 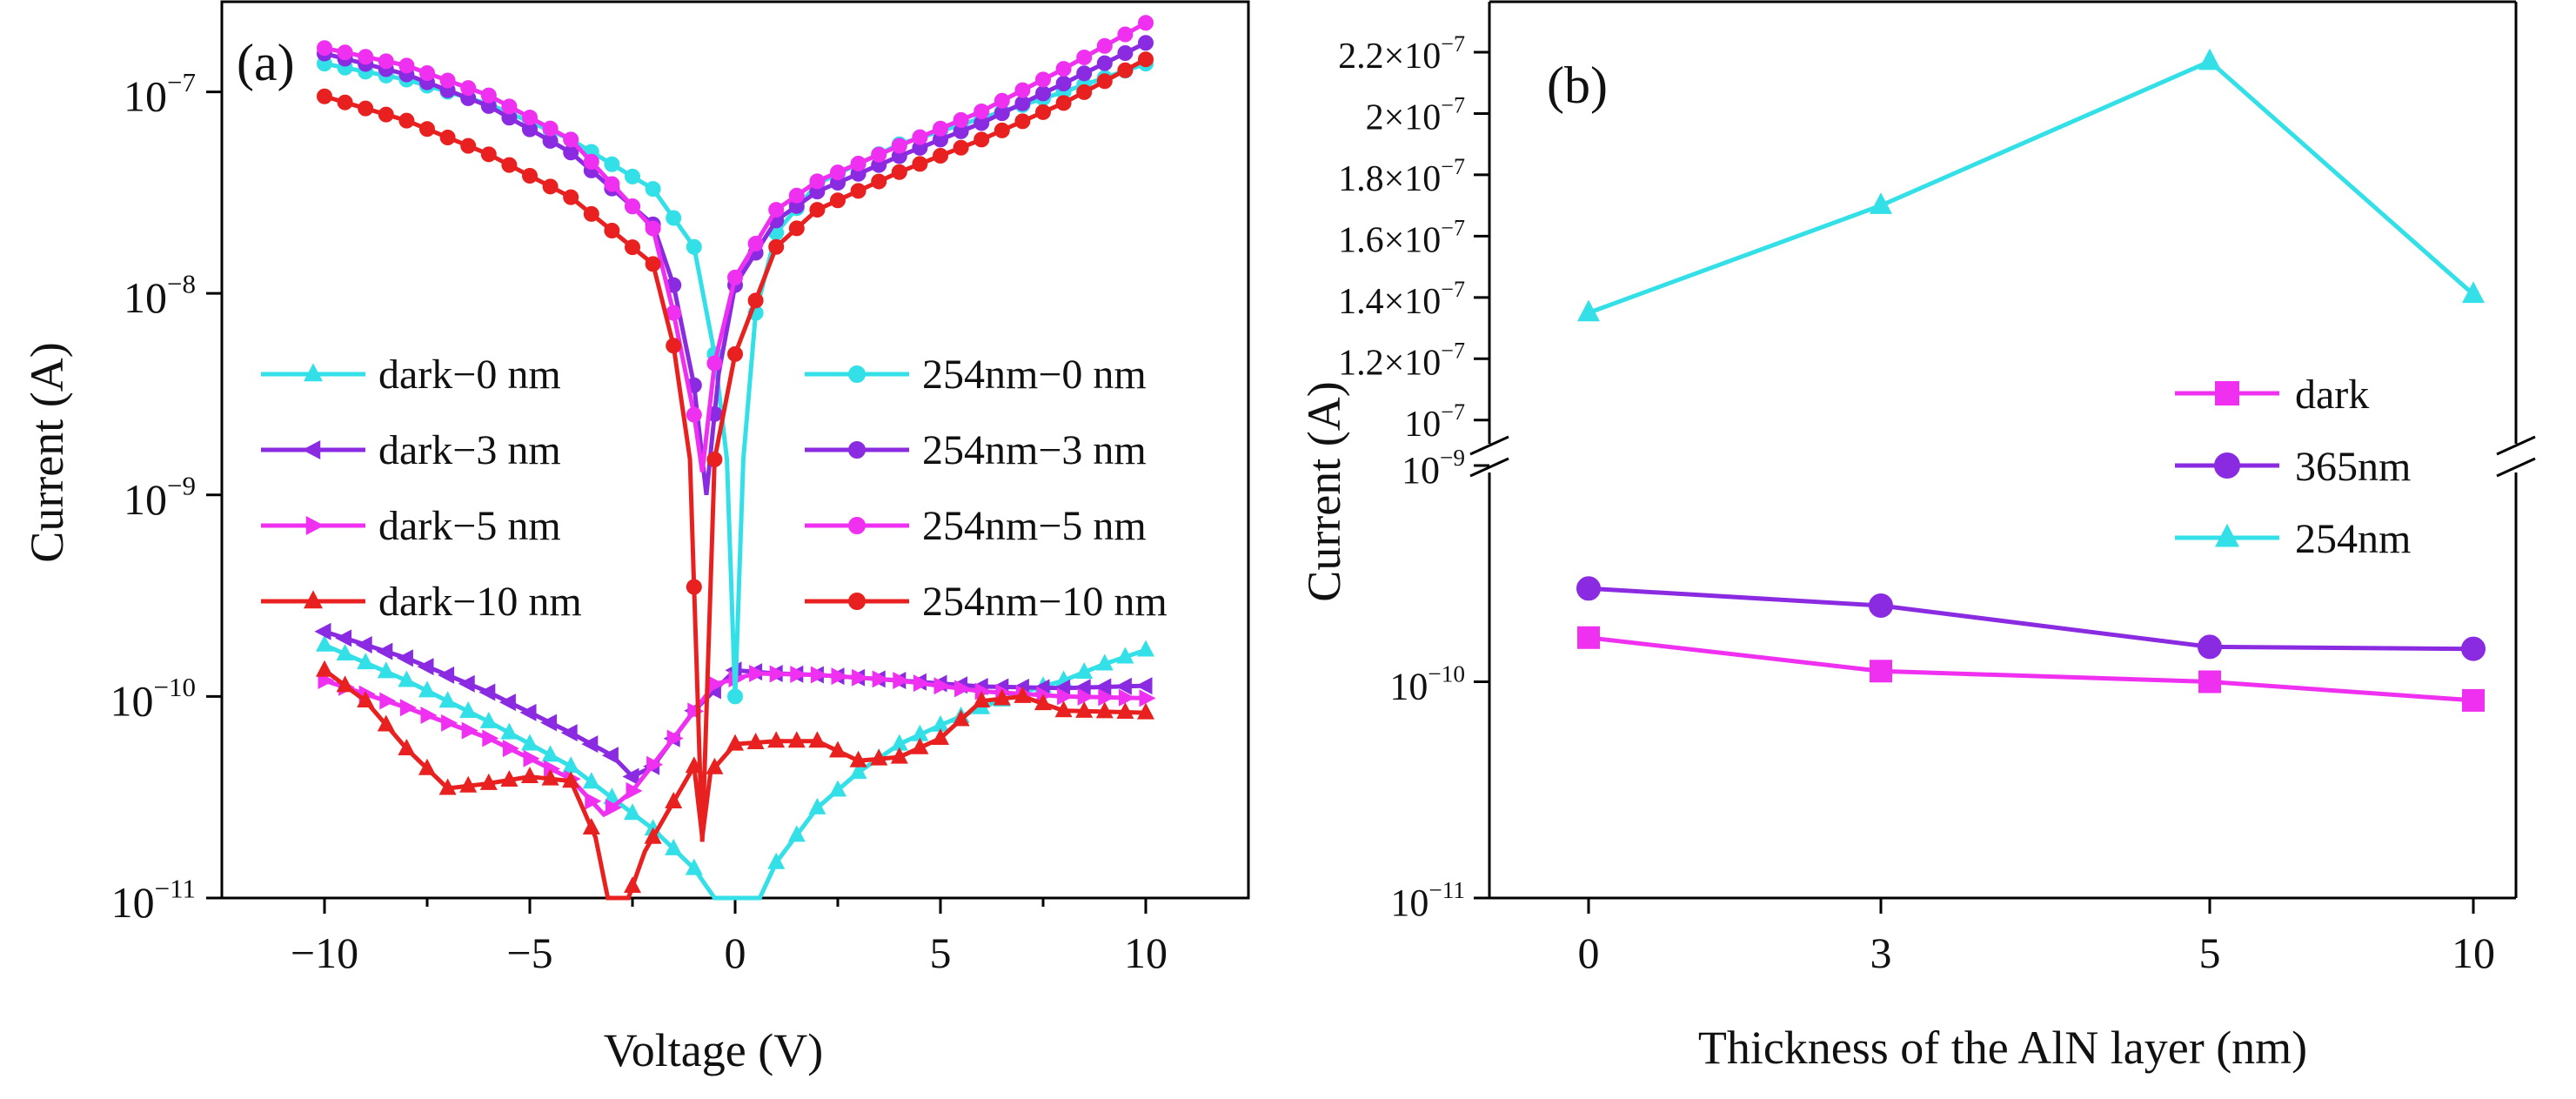 I want to click on panel-b-lower-y-tick-label-base: 10, so click(x=1421, y=471).